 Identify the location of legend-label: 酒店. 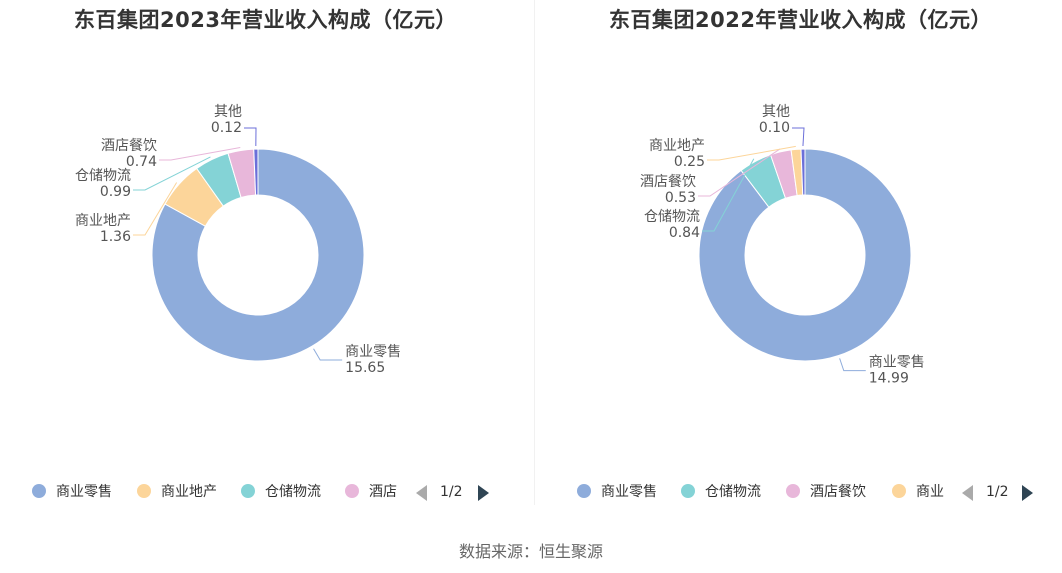
(383, 492).